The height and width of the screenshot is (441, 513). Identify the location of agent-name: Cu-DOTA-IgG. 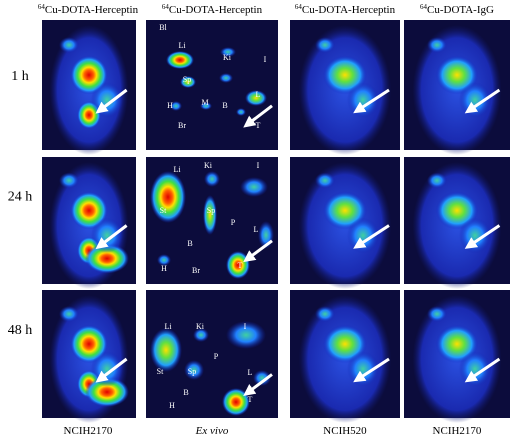
(460, 10).